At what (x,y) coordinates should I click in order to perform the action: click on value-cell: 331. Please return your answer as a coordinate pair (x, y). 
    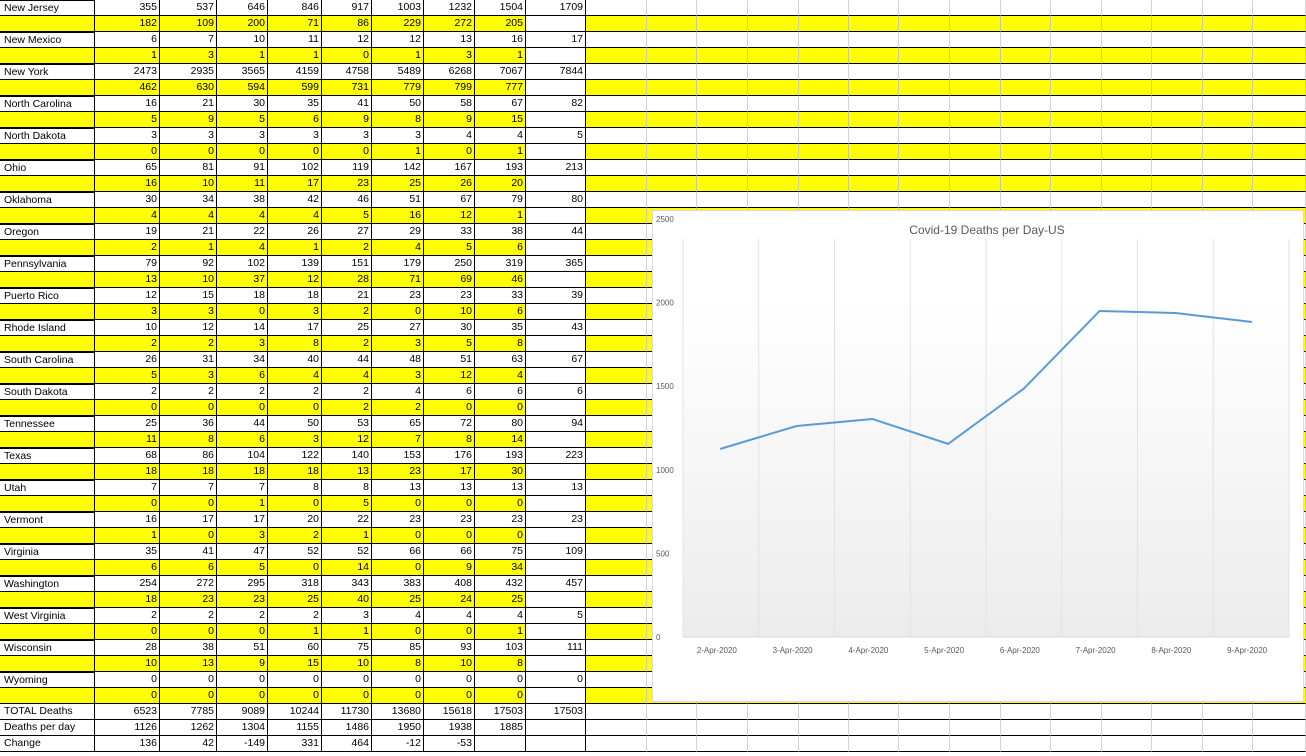
    Looking at the image, I should click on (295, 744).